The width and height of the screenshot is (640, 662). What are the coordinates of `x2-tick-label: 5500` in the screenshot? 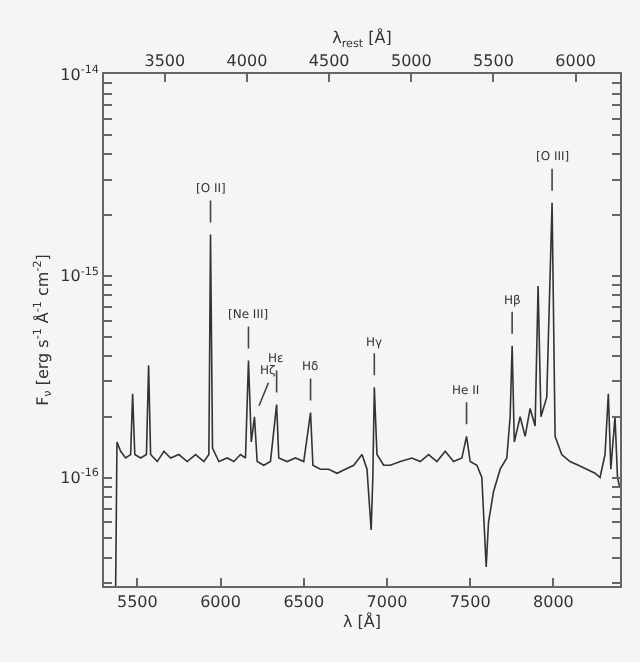 It's located at (493, 60).